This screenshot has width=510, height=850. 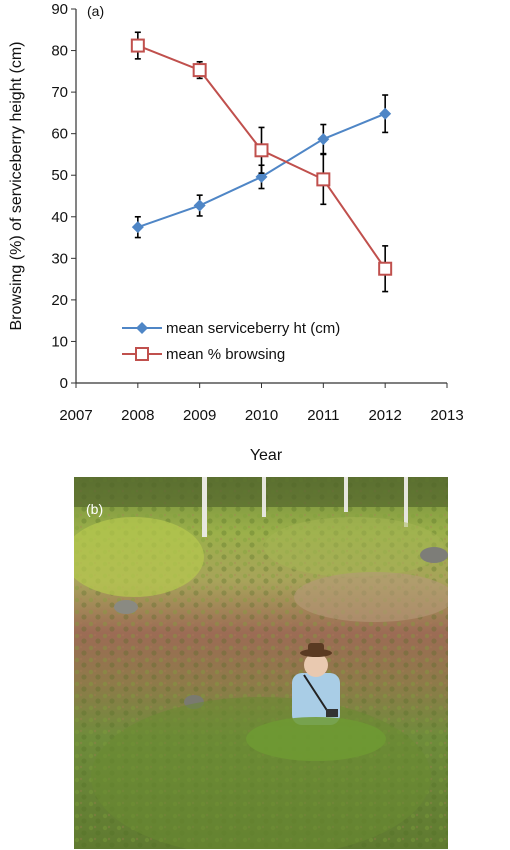 What do you see at coordinates (59, 134) in the screenshot?
I see `y-tick-label: 60` at bounding box center [59, 134].